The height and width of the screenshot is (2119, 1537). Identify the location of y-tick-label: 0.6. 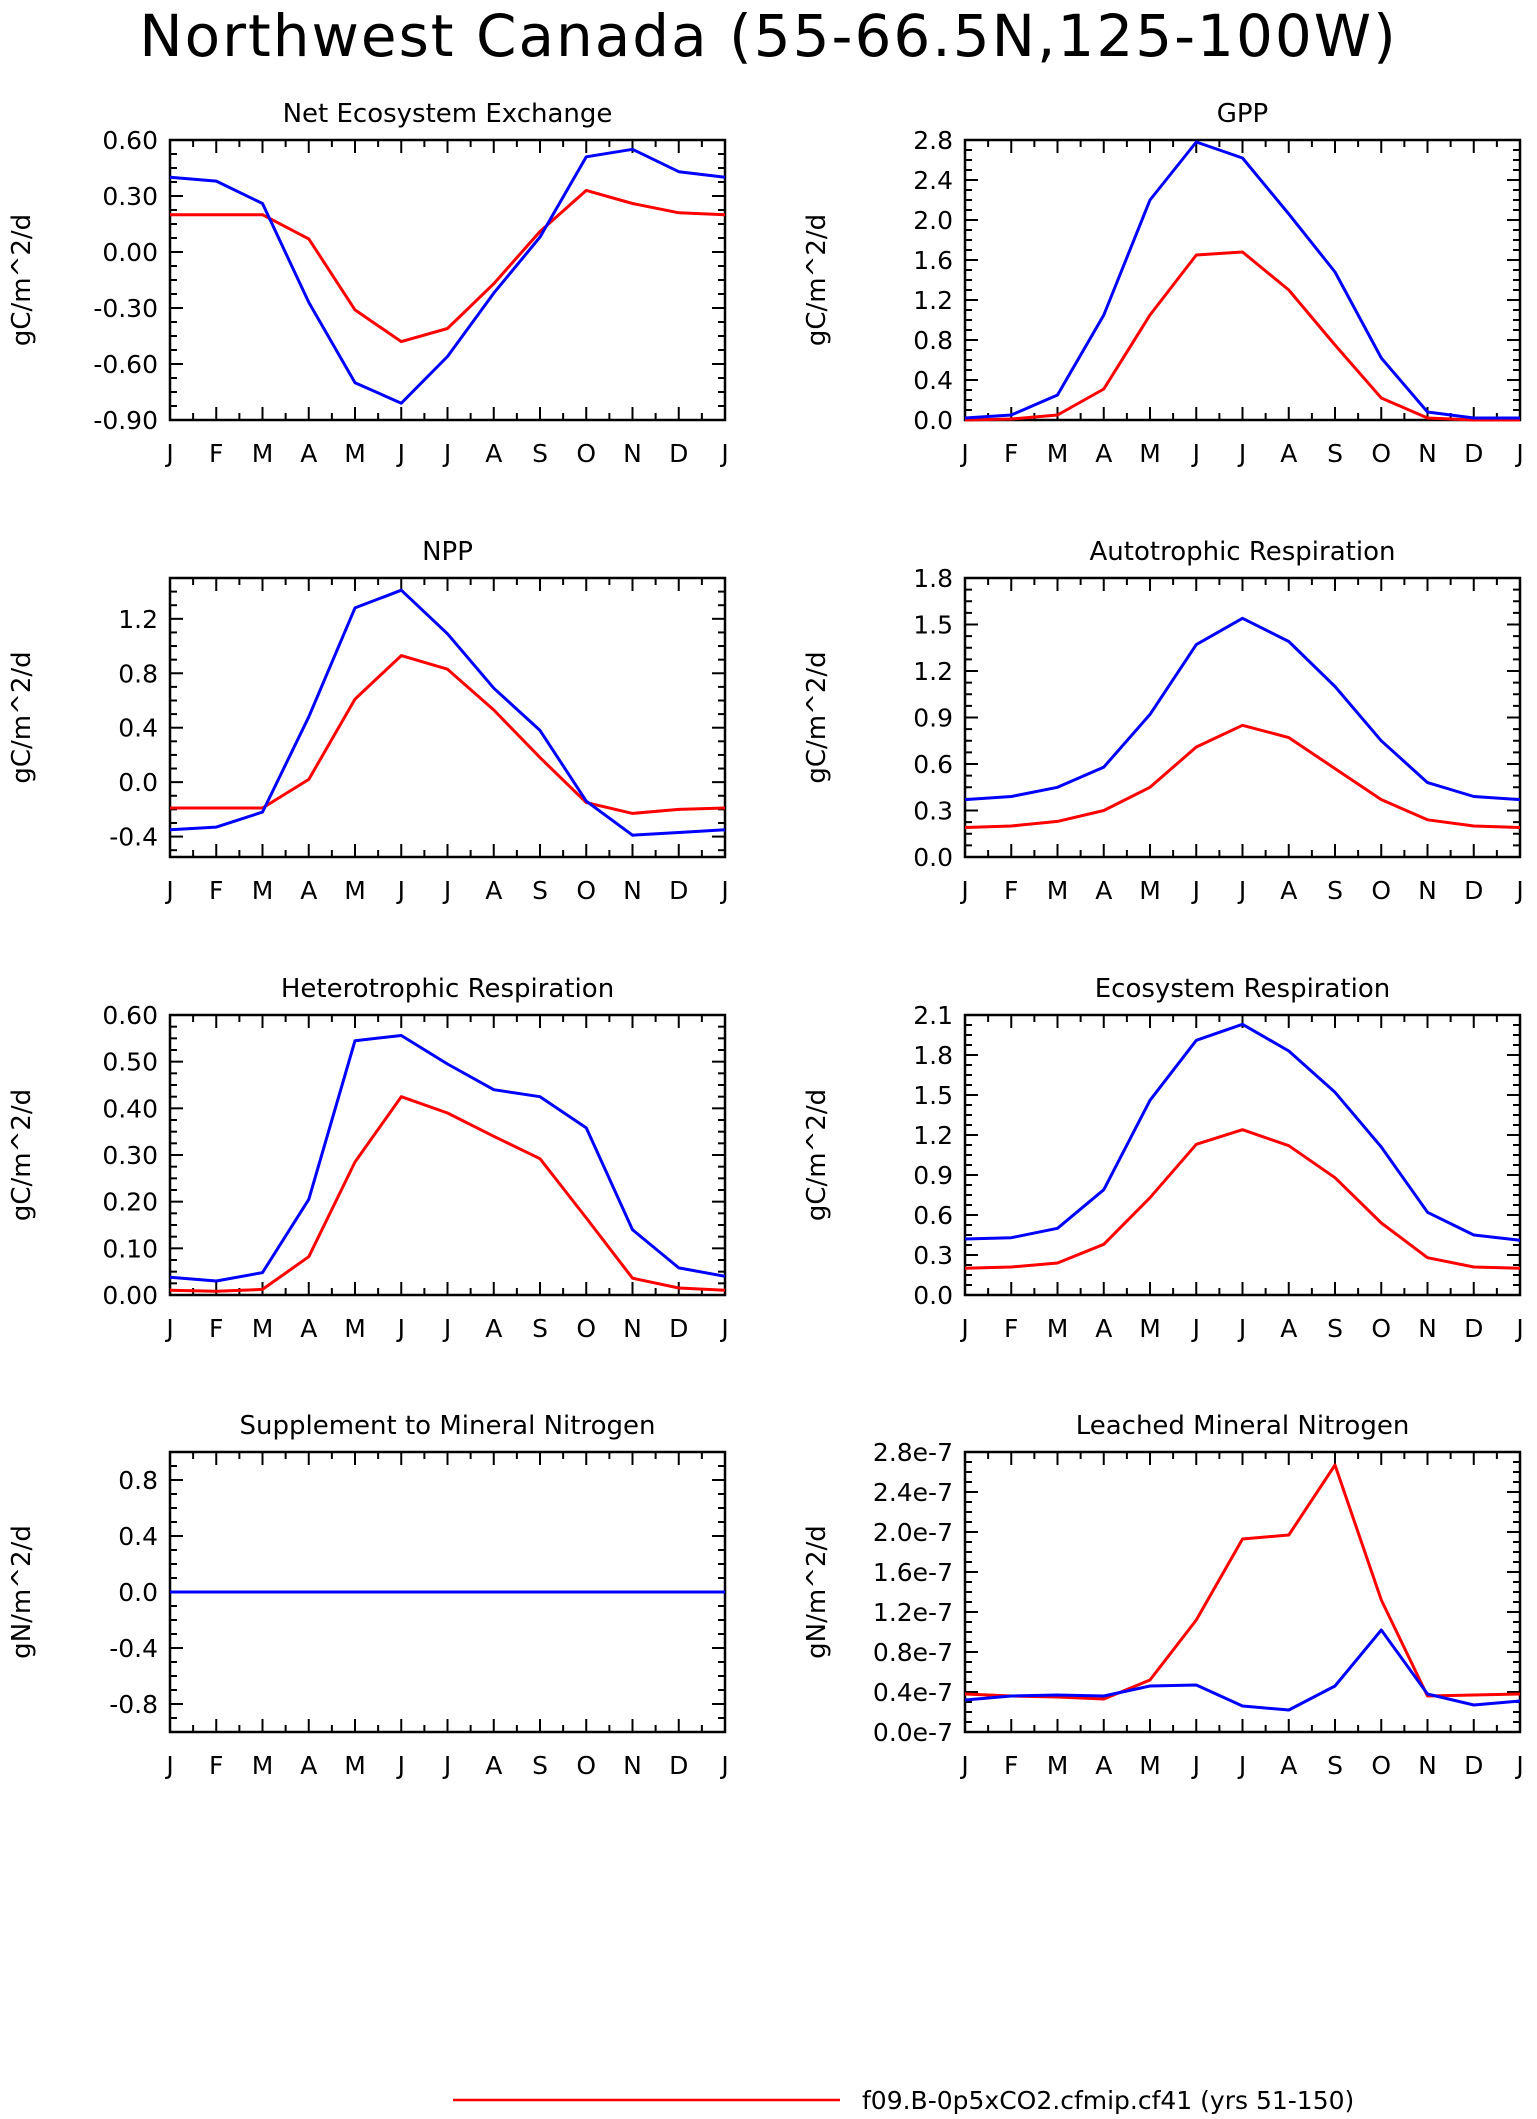
(933, 1215).